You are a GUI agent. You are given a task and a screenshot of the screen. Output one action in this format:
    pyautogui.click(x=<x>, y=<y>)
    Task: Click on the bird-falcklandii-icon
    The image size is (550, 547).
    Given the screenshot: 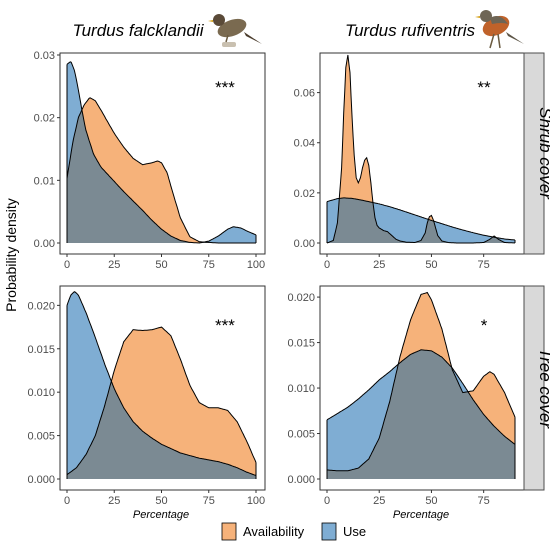 What is the action you would take?
    pyautogui.click(x=235, y=30)
    